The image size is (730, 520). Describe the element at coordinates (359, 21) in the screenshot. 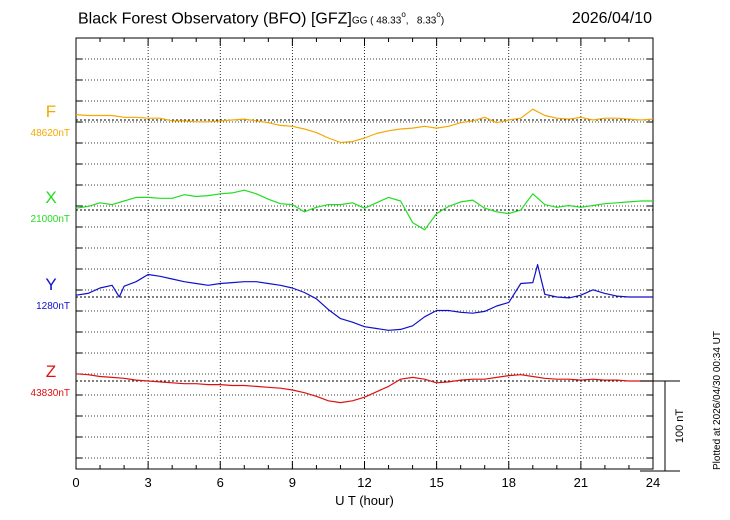

I see `coordinate-system: GG` at that location.